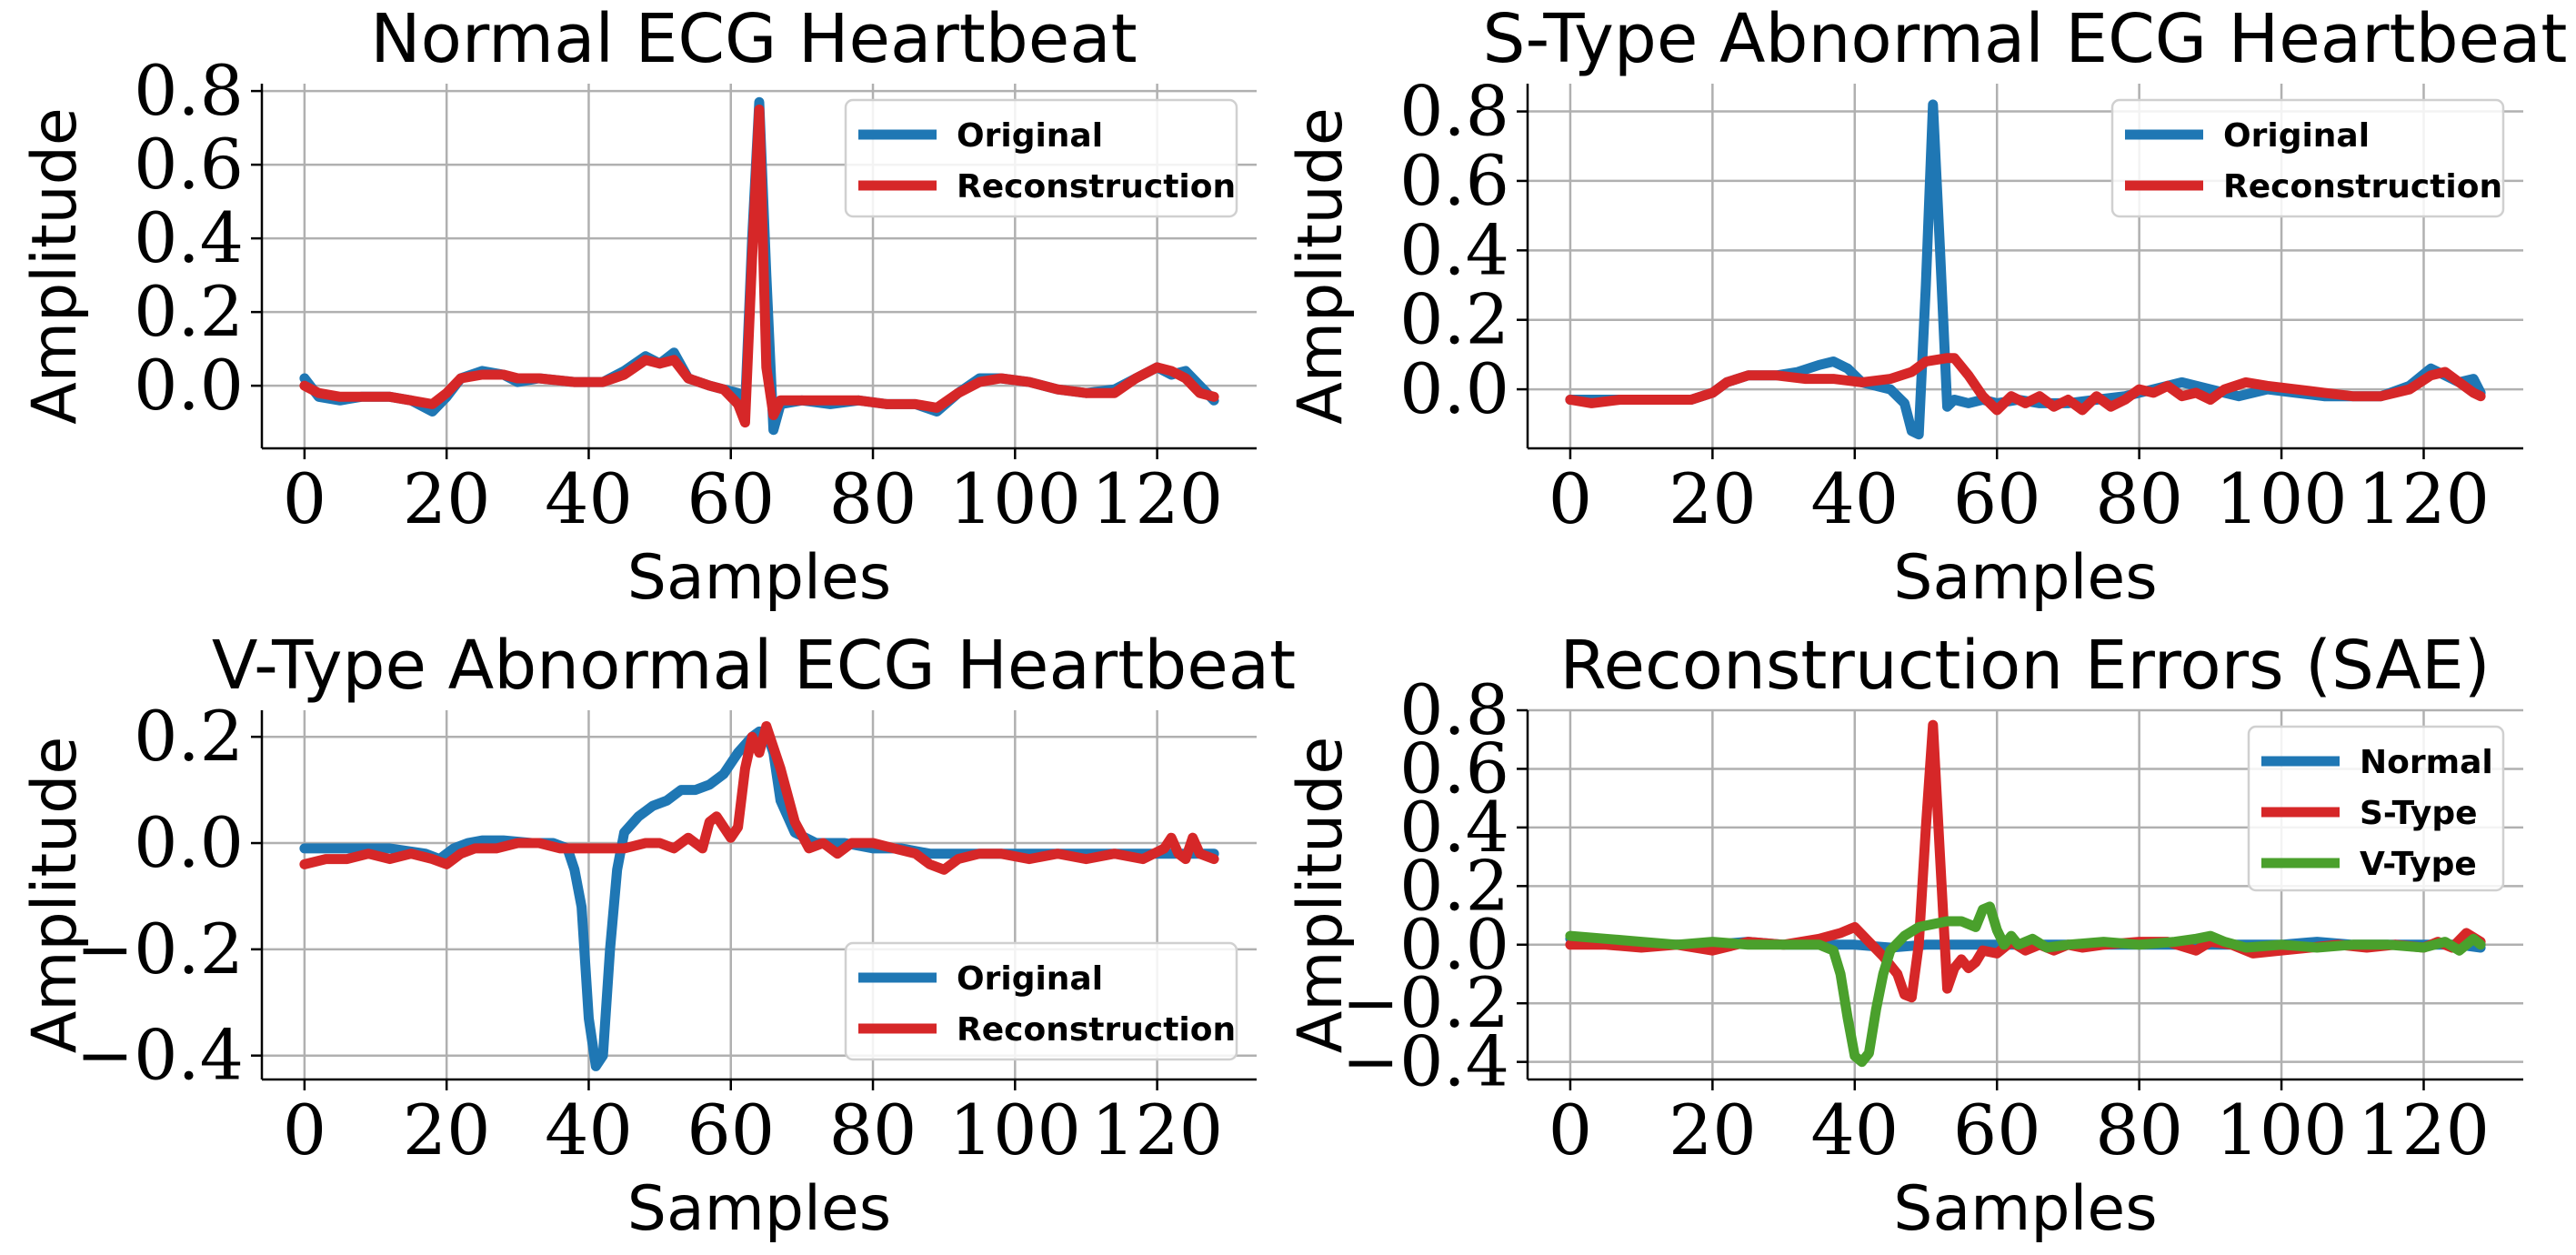 This screenshot has height=1255, width=2576. Describe the element at coordinates (2426, 762) in the screenshot. I see `legend-label: Normal` at that location.